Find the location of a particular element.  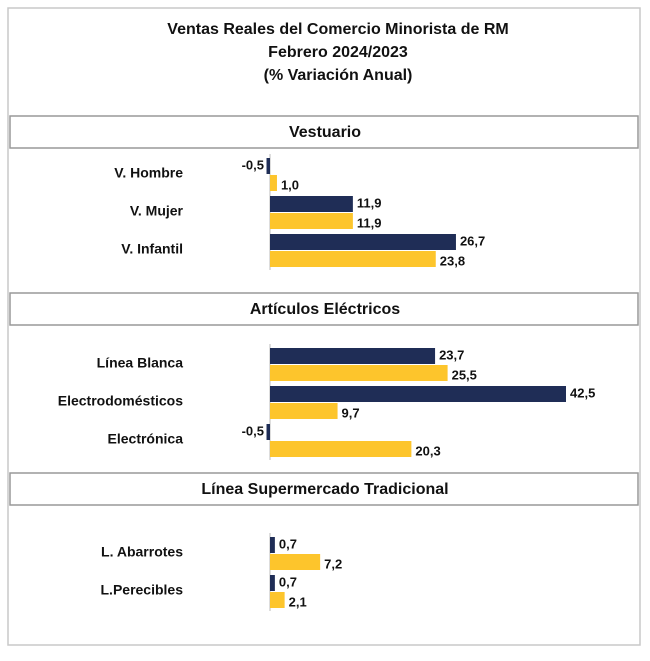

value-label: 23,7 is located at coordinates (451, 354).